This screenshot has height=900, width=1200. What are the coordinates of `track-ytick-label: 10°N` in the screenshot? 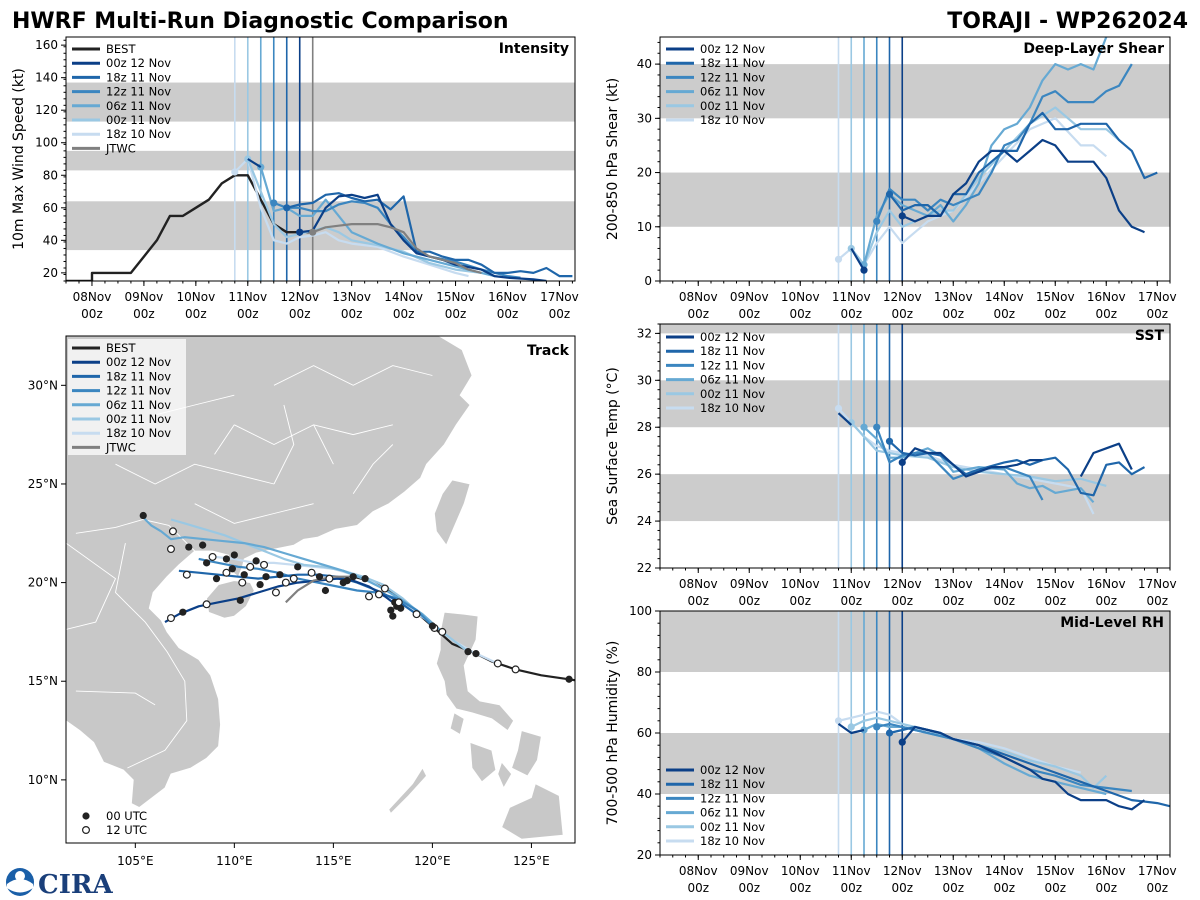 It's located at (43, 780).